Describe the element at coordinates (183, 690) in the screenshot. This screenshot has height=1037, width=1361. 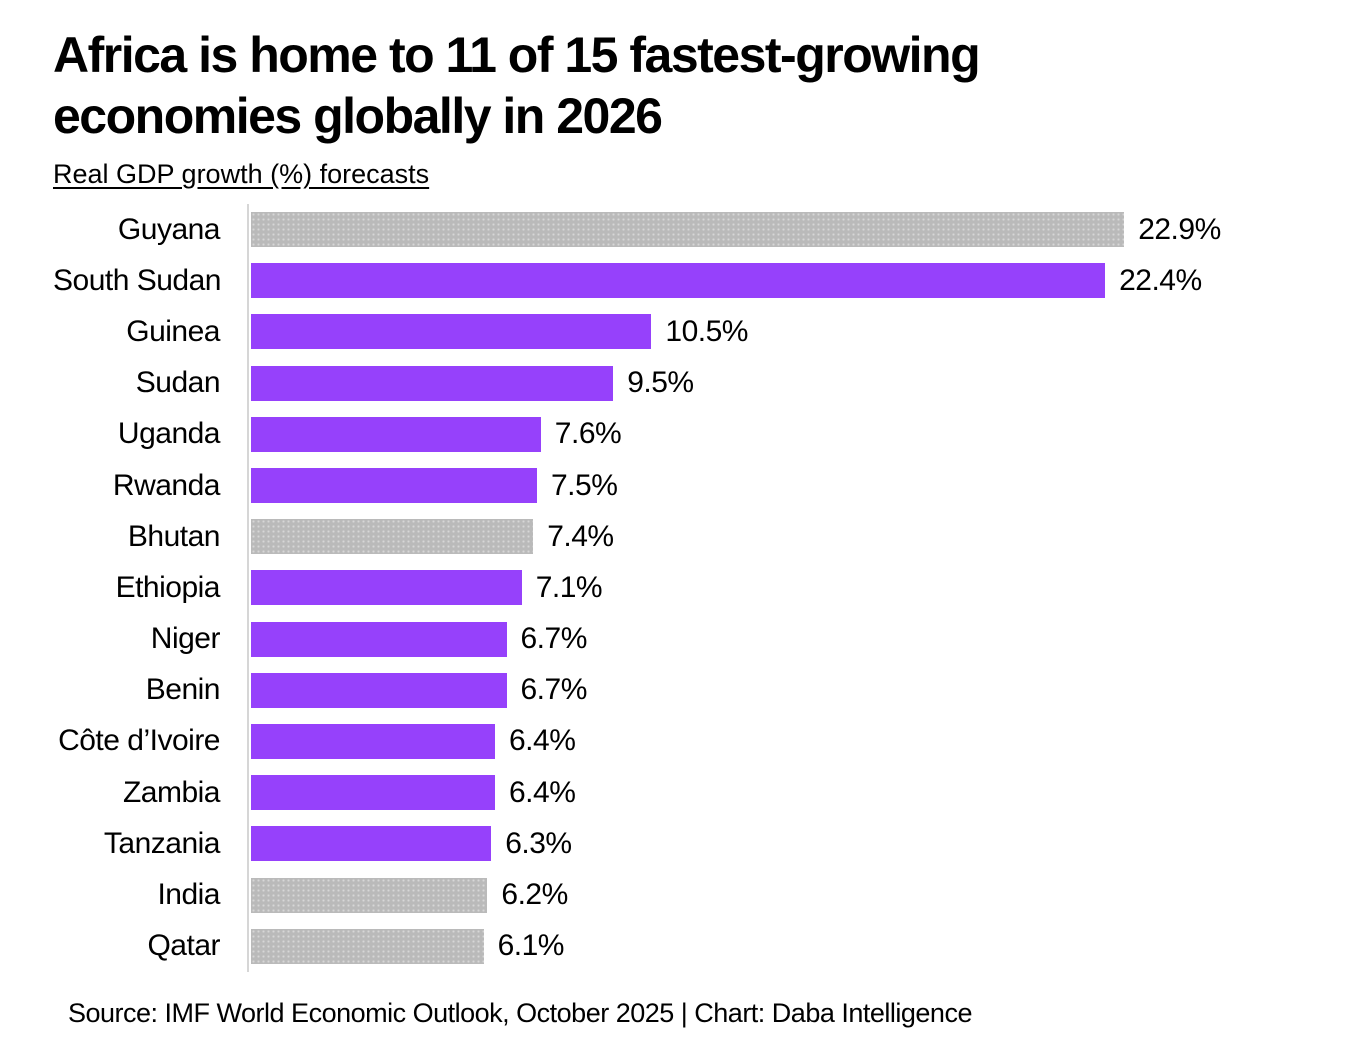
I see `category-label: Benin` at that location.